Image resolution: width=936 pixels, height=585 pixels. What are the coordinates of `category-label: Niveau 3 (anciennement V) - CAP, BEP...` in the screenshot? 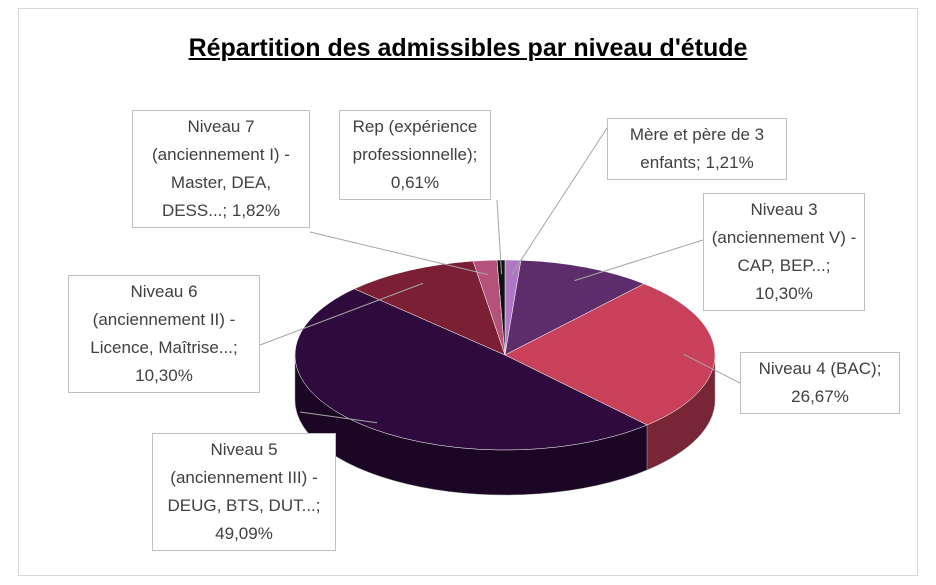 It's located at (784, 237).